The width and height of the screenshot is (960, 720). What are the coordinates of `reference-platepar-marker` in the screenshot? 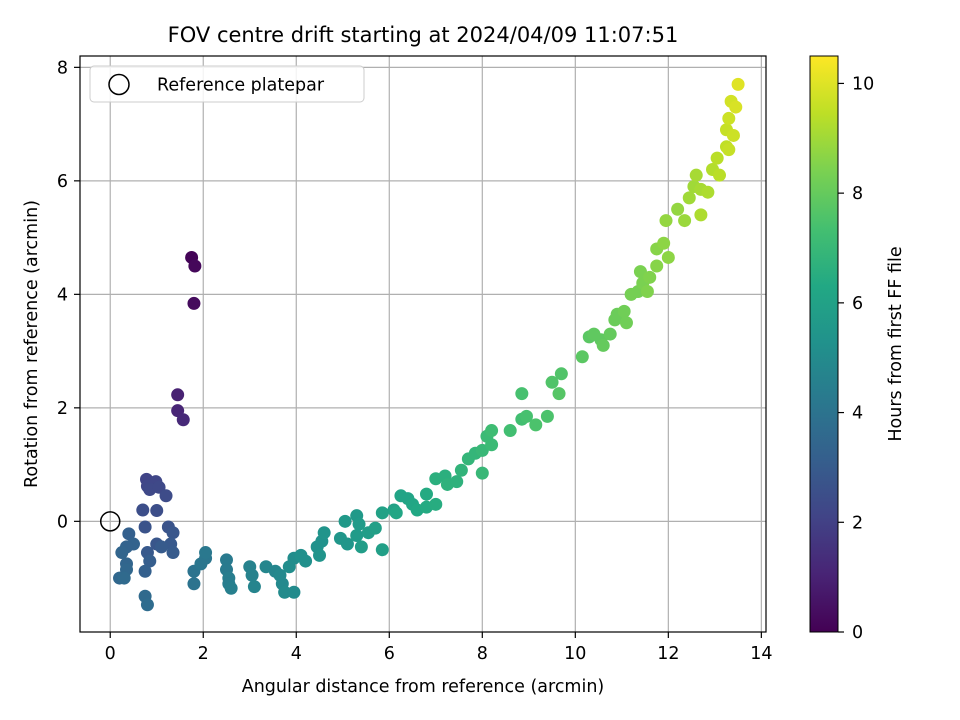 It's located at (110, 521).